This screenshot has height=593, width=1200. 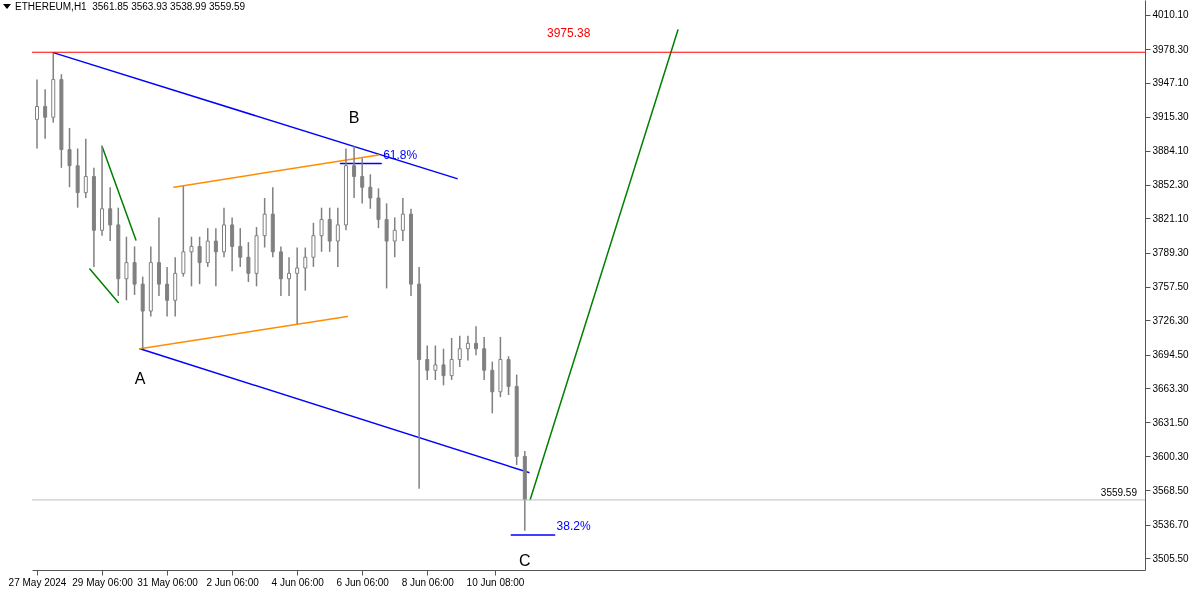 I want to click on x-tick-label: 4 Jun 06:00, so click(x=298, y=582).